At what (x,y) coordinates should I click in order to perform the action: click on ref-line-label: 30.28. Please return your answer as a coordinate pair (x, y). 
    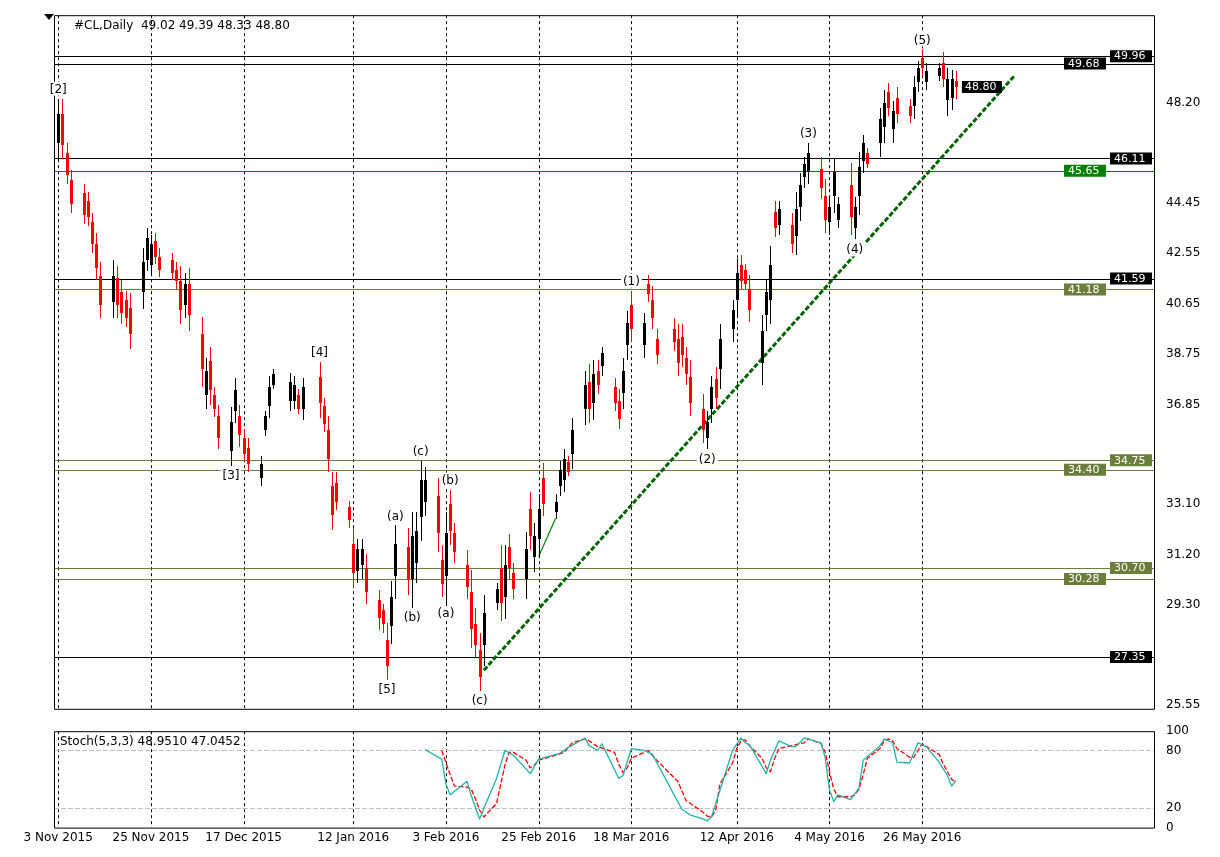
    Looking at the image, I should click on (1084, 579).